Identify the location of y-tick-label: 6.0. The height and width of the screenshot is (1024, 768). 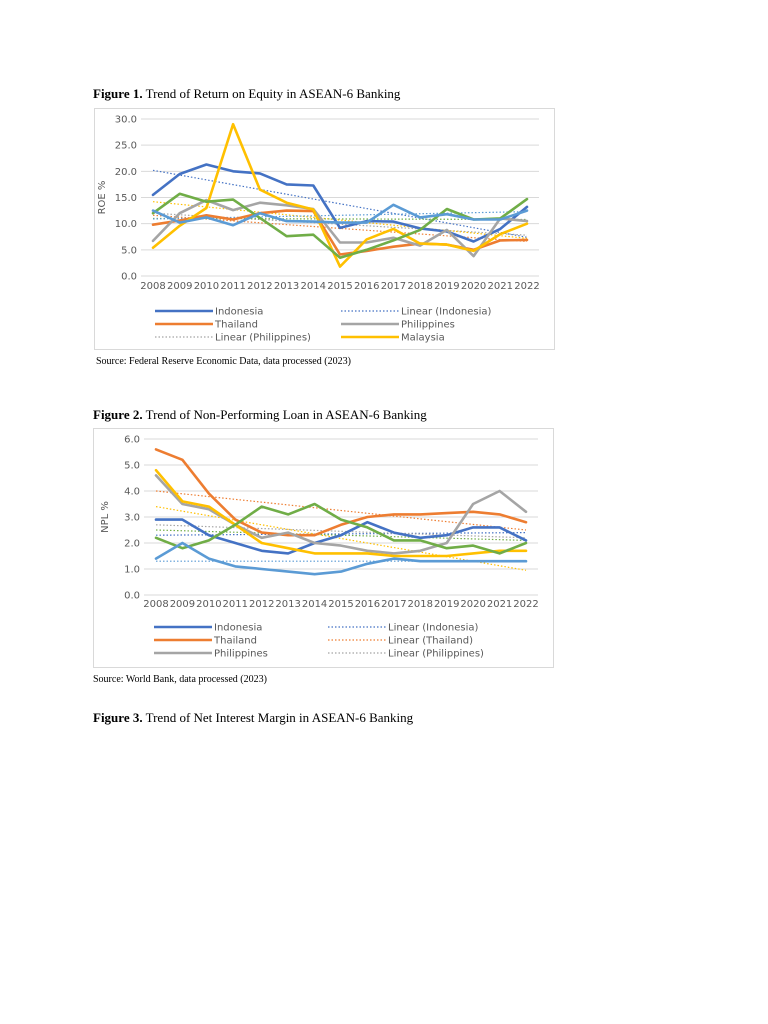
(132, 440).